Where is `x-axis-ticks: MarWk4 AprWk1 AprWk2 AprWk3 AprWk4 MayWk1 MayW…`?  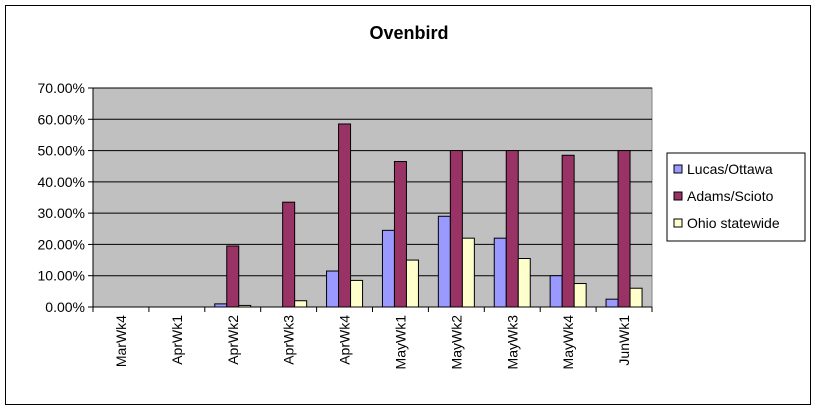
x-axis-ticks: MarWk4 AprWk1 AprWk2 AprWk3 AprWk4 MayWk1 MayW… is located at coordinates (372, 338).